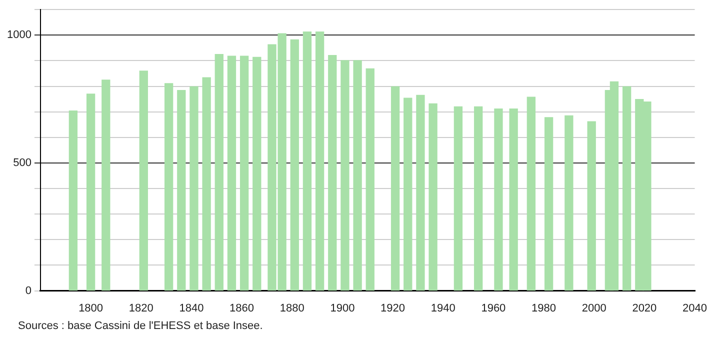 The image size is (710, 340). Describe the element at coordinates (443, 308) in the screenshot. I see `x-tick-label: 1940` at that location.